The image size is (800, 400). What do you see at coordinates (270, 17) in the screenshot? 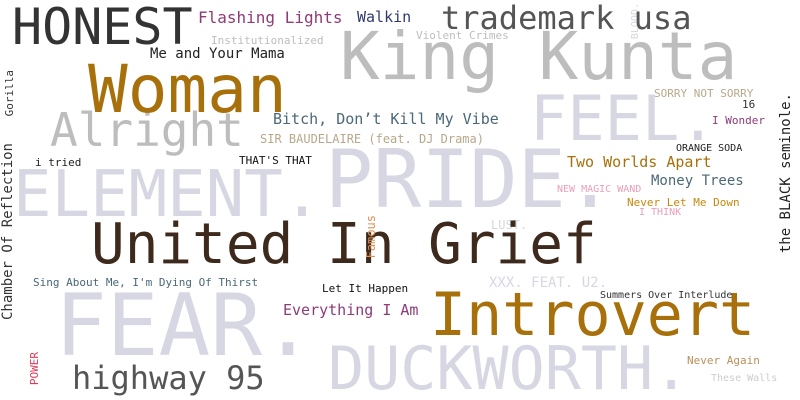
I see `word-flashing-lights: Flashing Lights` at bounding box center [270, 17].